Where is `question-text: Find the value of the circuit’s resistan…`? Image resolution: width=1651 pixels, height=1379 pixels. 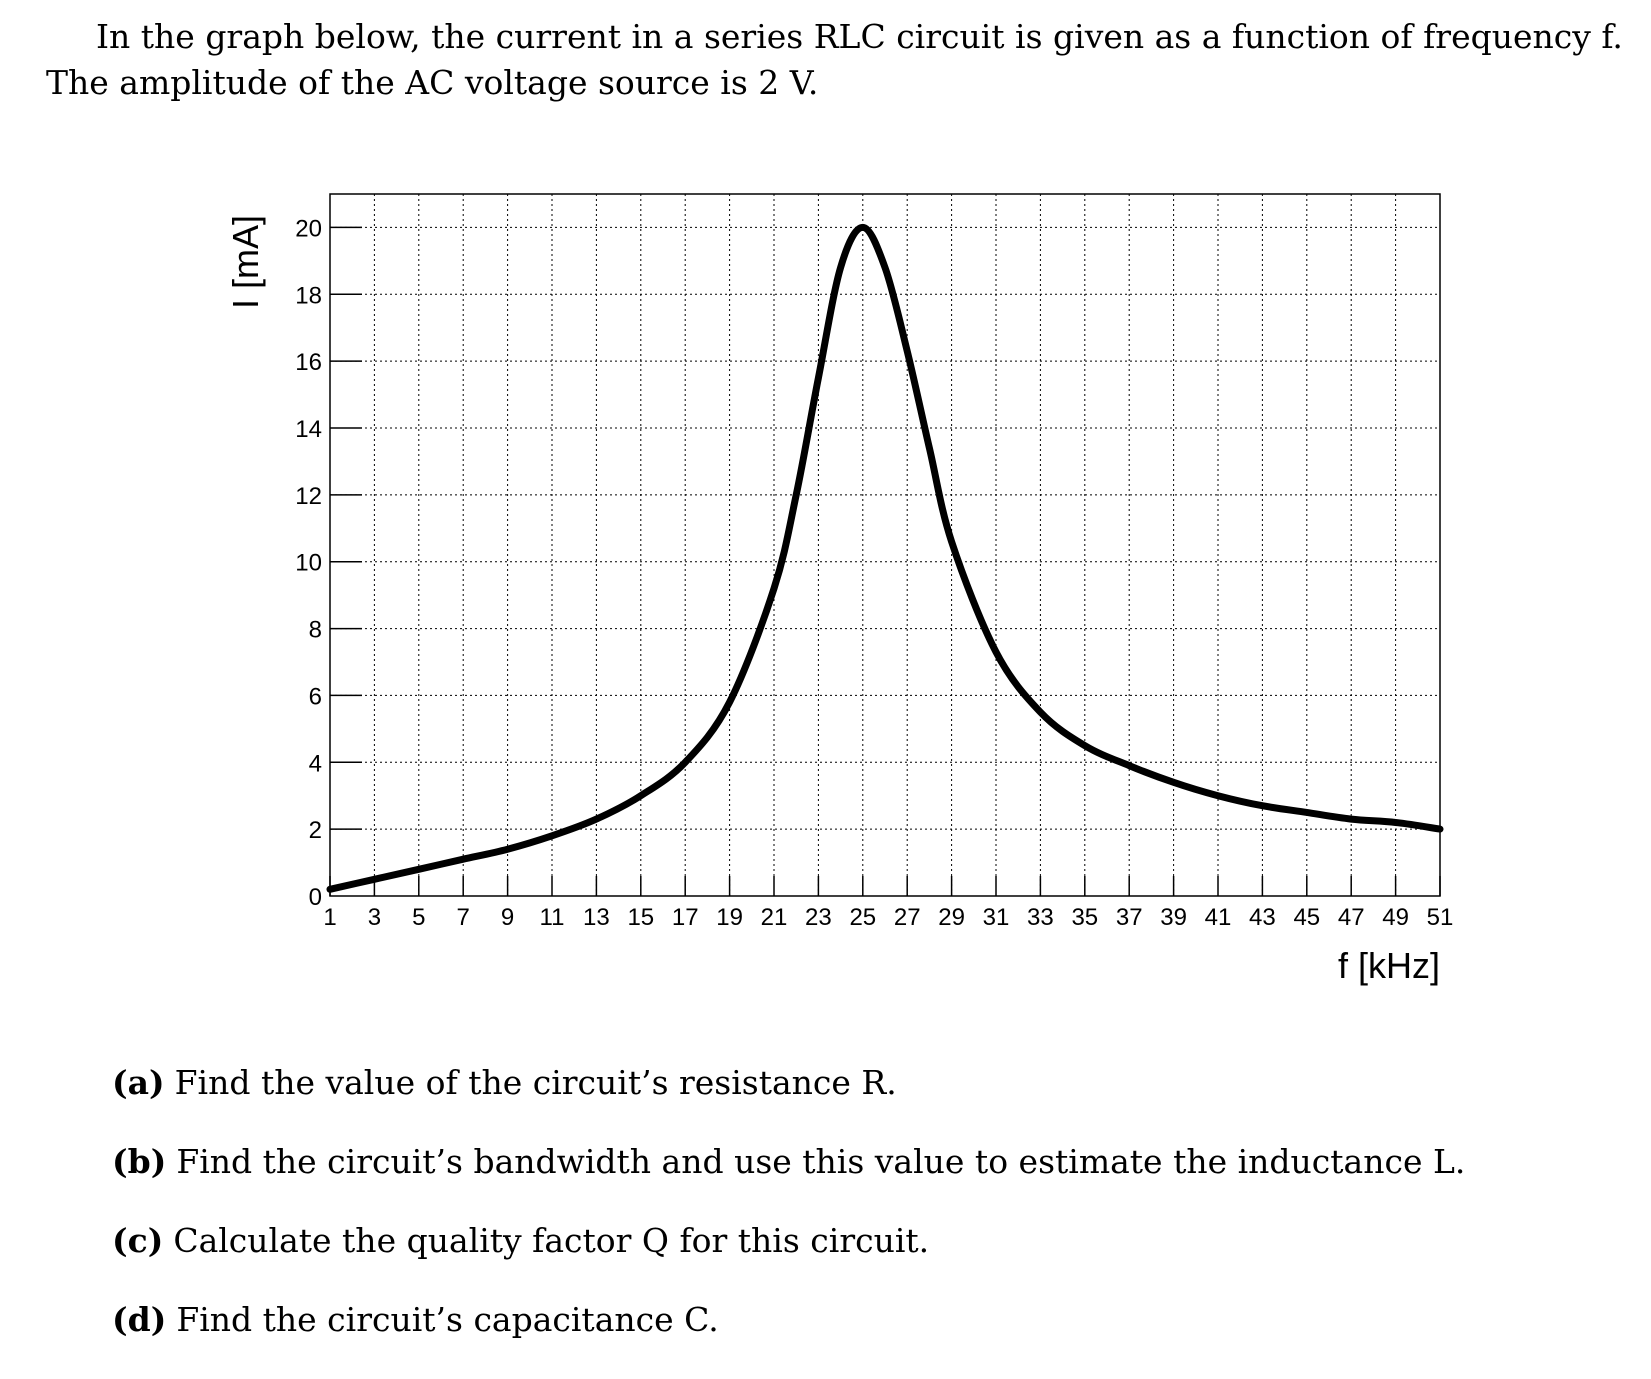 question-text: Find the value of the circuit’s resistan… is located at coordinates (535, 1082).